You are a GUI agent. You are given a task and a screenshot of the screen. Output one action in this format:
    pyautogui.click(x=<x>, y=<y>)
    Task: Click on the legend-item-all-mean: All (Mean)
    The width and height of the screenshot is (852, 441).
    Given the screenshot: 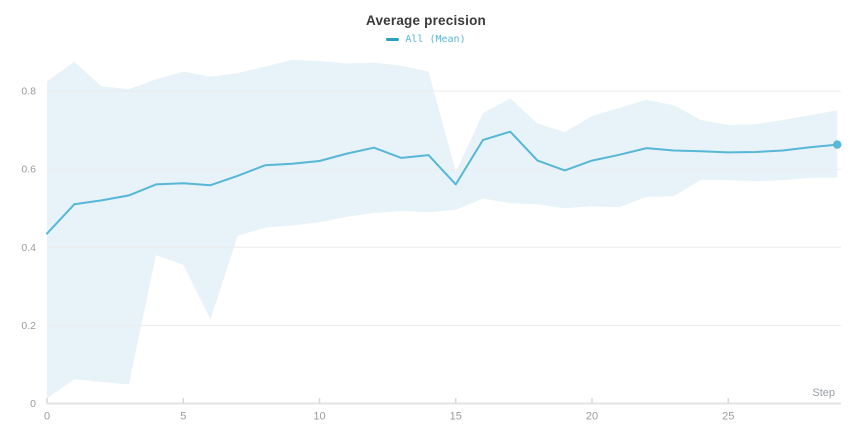 What is the action you would take?
    pyautogui.click(x=426, y=39)
    